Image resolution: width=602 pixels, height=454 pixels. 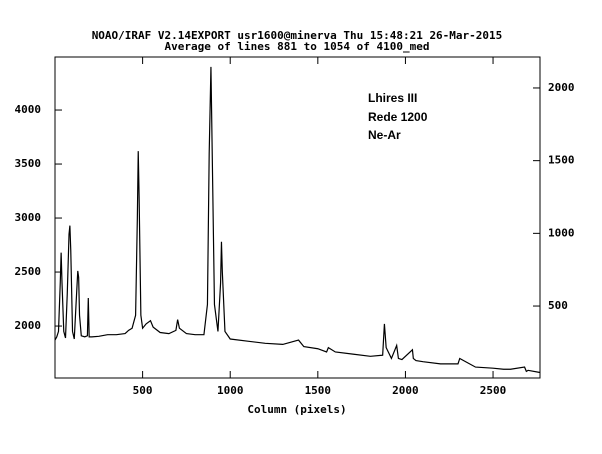 I want to click on x-tick-label: 500, so click(x=143, y=390).